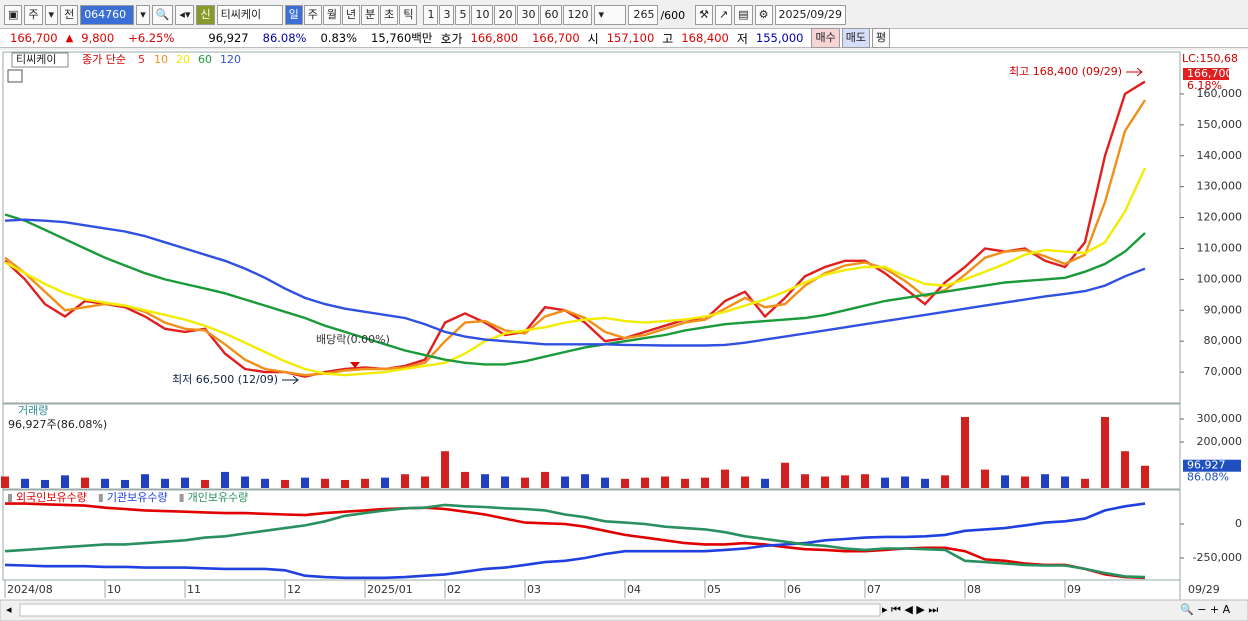 The image size is (1248, 621). I want to click on flag: 신, so click(205, 15).